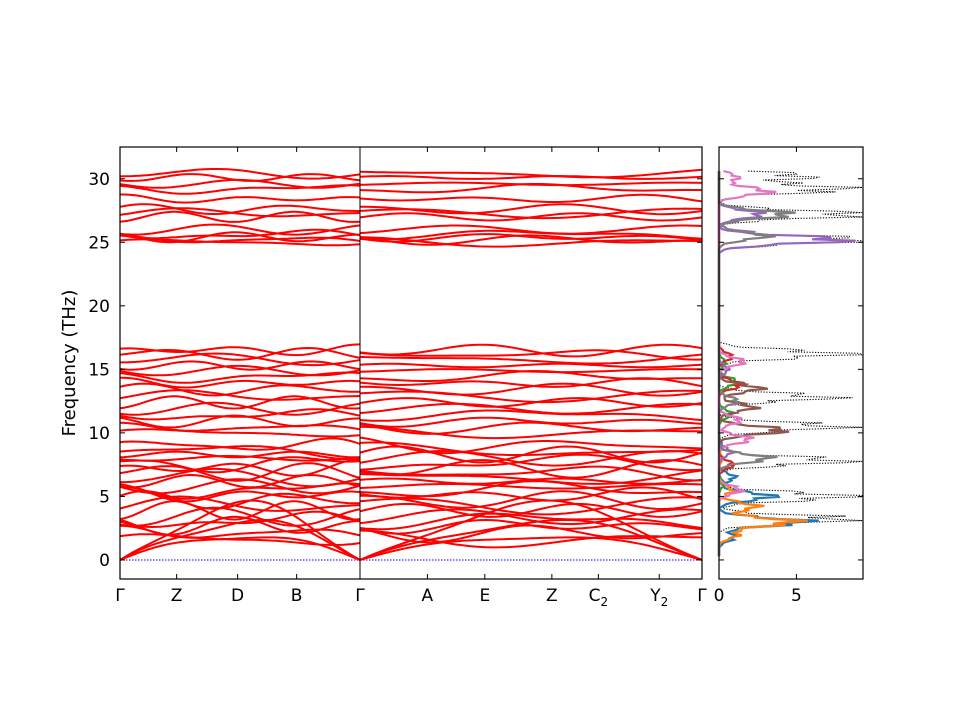 This screenshot has height=720, width=960. What do you see at coordinates (99, 434) in the screenshot?
I see `y-tick-label: 10` at bounding box center [99, 434].